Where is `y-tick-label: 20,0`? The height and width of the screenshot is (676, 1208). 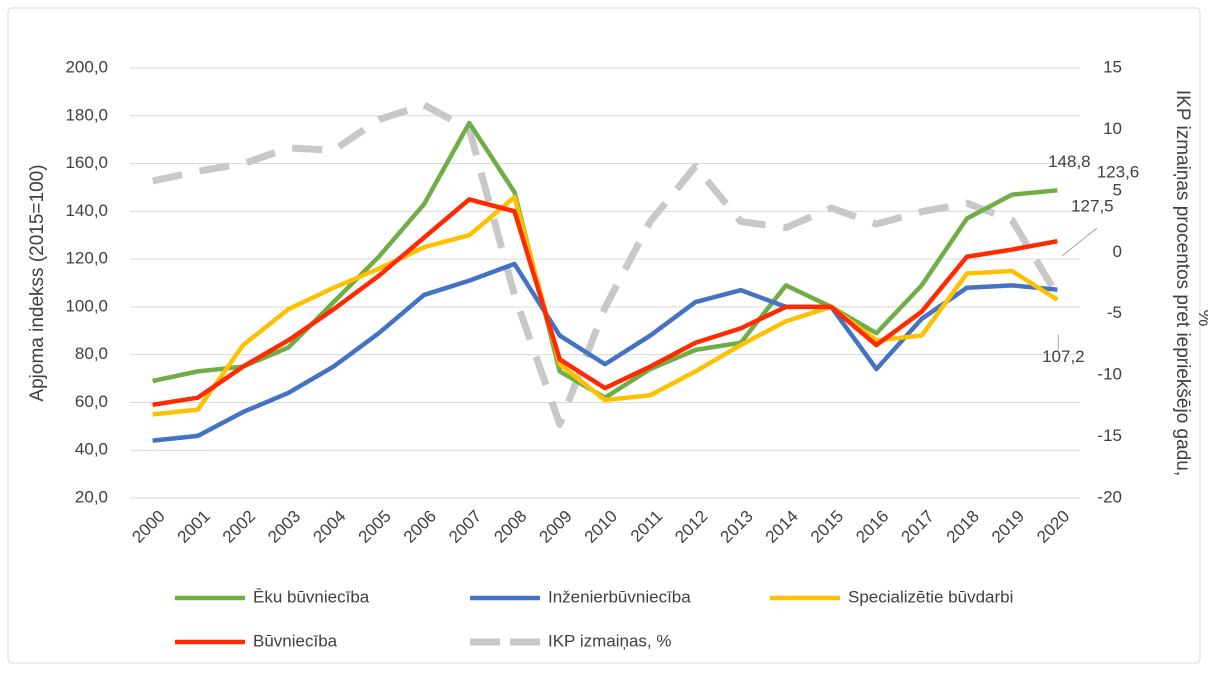
y-tick-label: 20,0 is located at coordinates (91, 496).